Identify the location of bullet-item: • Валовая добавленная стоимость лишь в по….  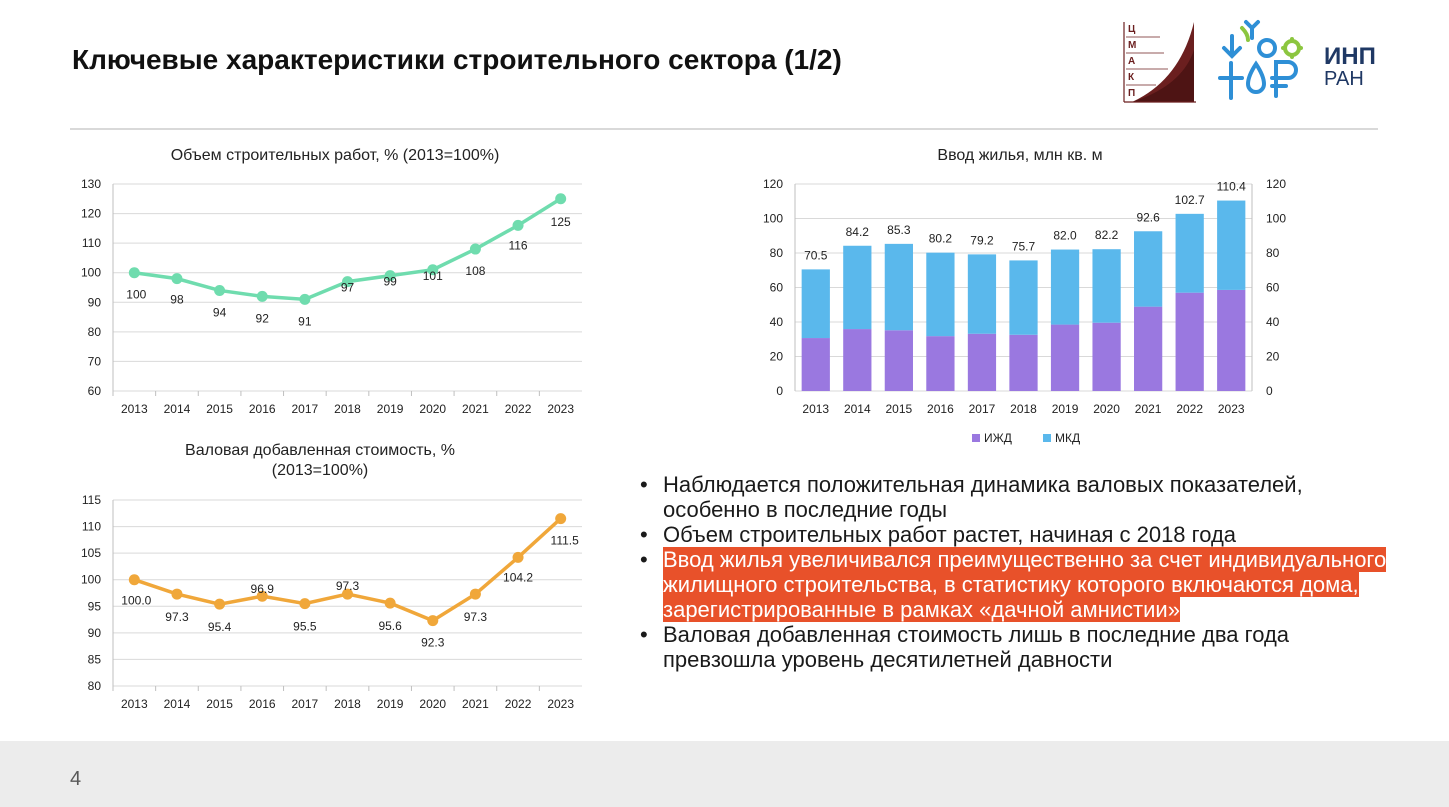
(965, 647).